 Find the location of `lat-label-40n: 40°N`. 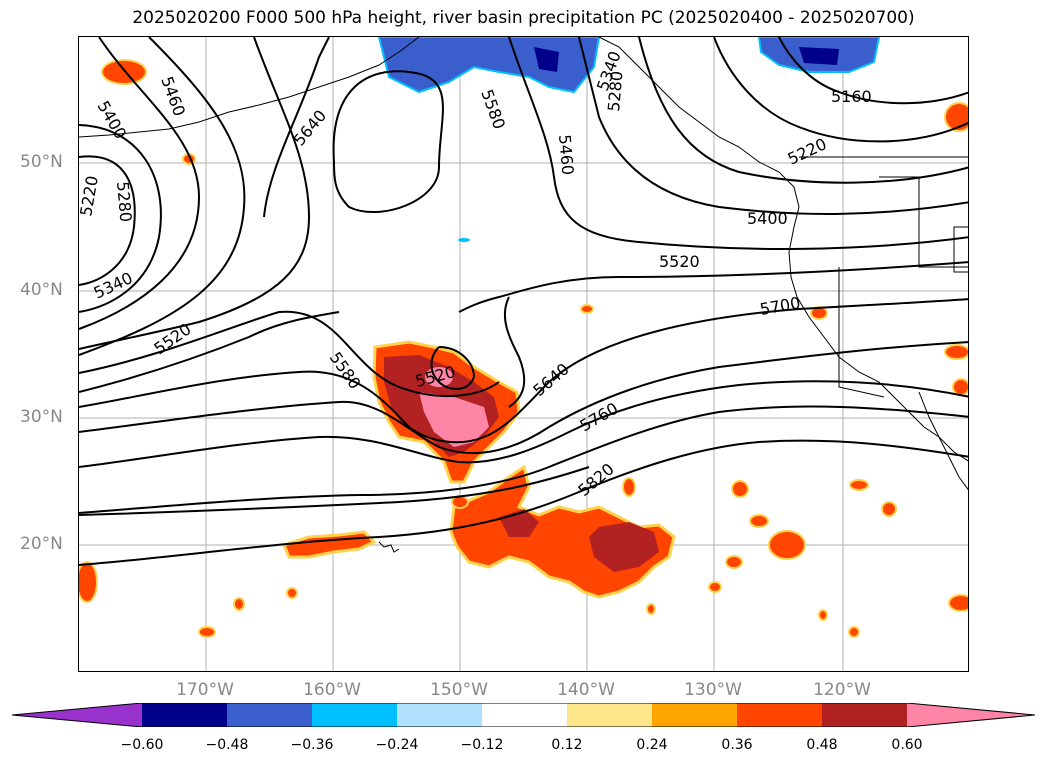

lat-label-40n: 40°N is located at coordinates (41, 290).